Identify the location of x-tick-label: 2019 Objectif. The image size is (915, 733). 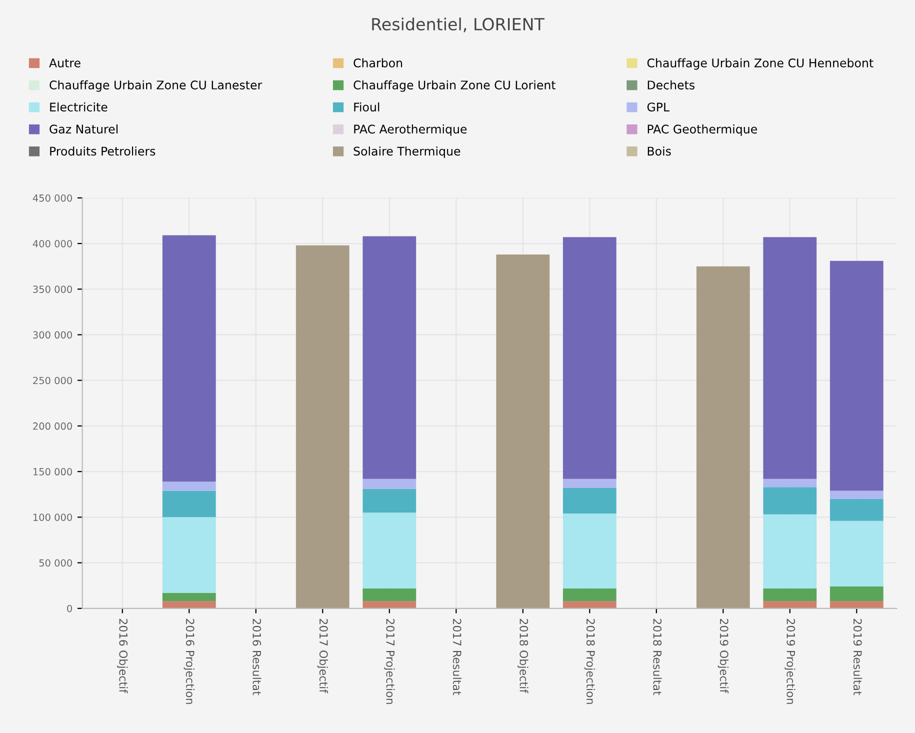
(723, 656).